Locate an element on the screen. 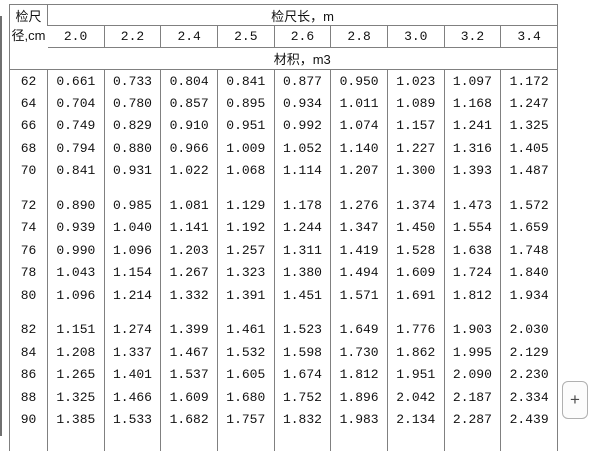 This screenshot has height=451, width=607. volume-cell: 1.528 is located at coordinates (415, 250).